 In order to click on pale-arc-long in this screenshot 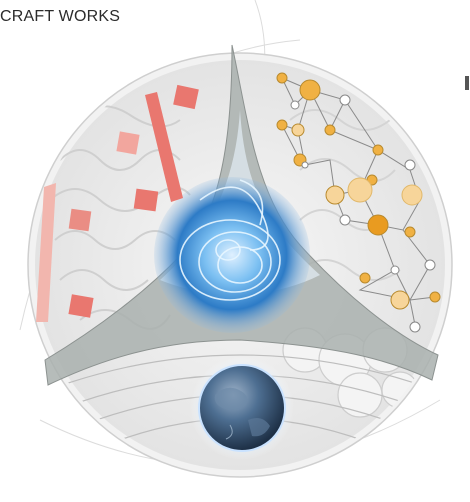, I will do `click(46, 252)`.